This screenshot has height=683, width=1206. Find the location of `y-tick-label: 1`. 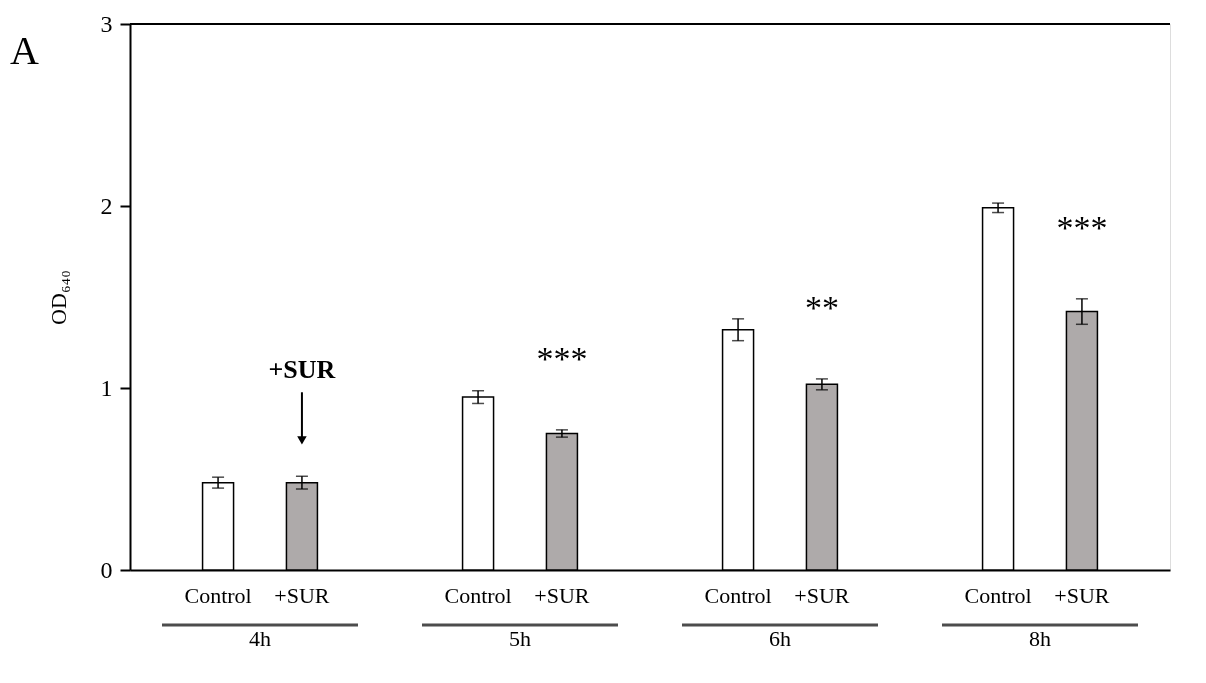

y-tick-label: 1 is located at coordinates (106, 387).